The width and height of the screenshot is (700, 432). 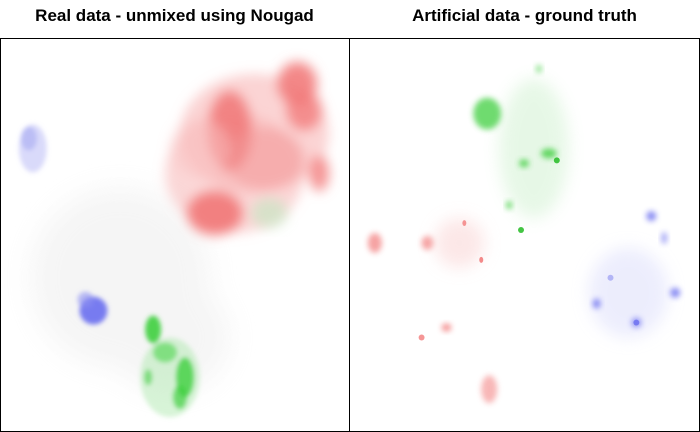 What do you see at coordinates (524, 15) in the screenshot?
I see `panel-title-right: Artificial data - ground truth` at bounding box center [524, 15].